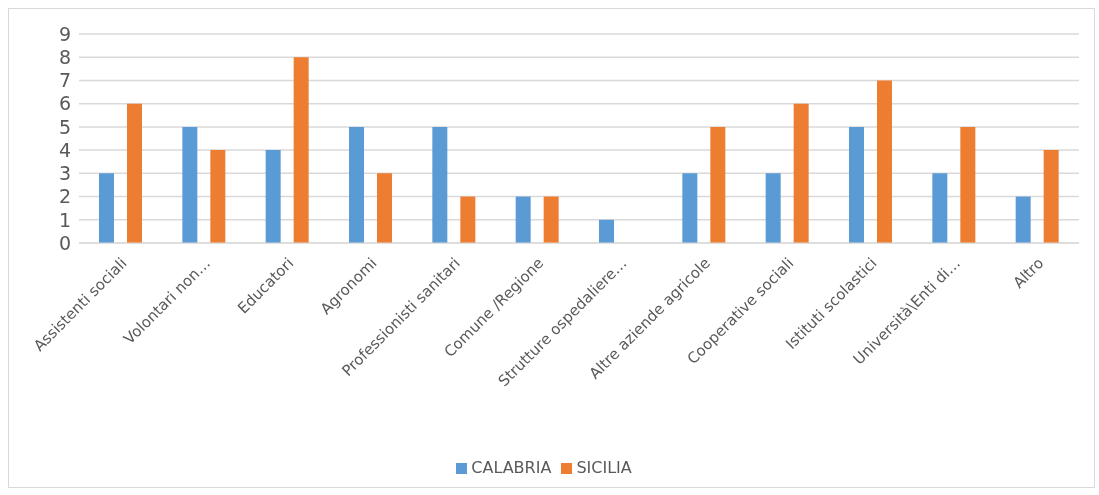 This screenshot has height=495, width=1099. What do you see at coordinates (64, 80) in the screenshot?
I see `y-tick-label: 7` at bounding box center [64, 80].